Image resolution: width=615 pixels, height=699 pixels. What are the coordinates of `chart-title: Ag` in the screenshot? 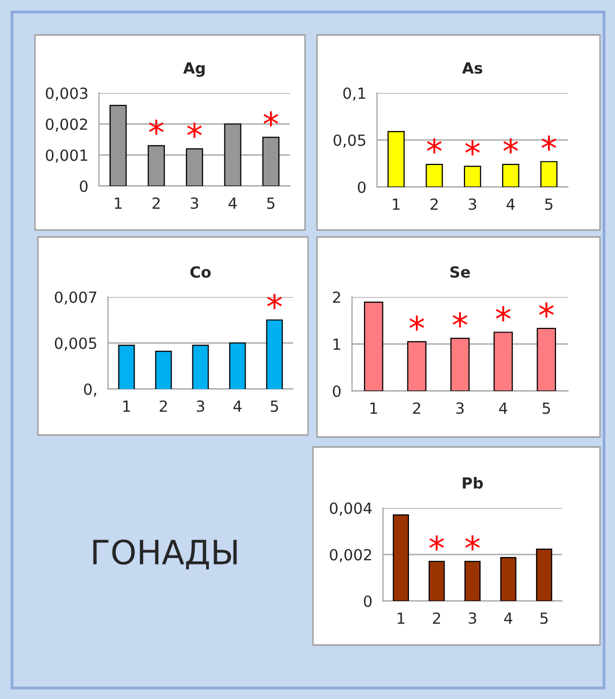 It's located at (194, 69).